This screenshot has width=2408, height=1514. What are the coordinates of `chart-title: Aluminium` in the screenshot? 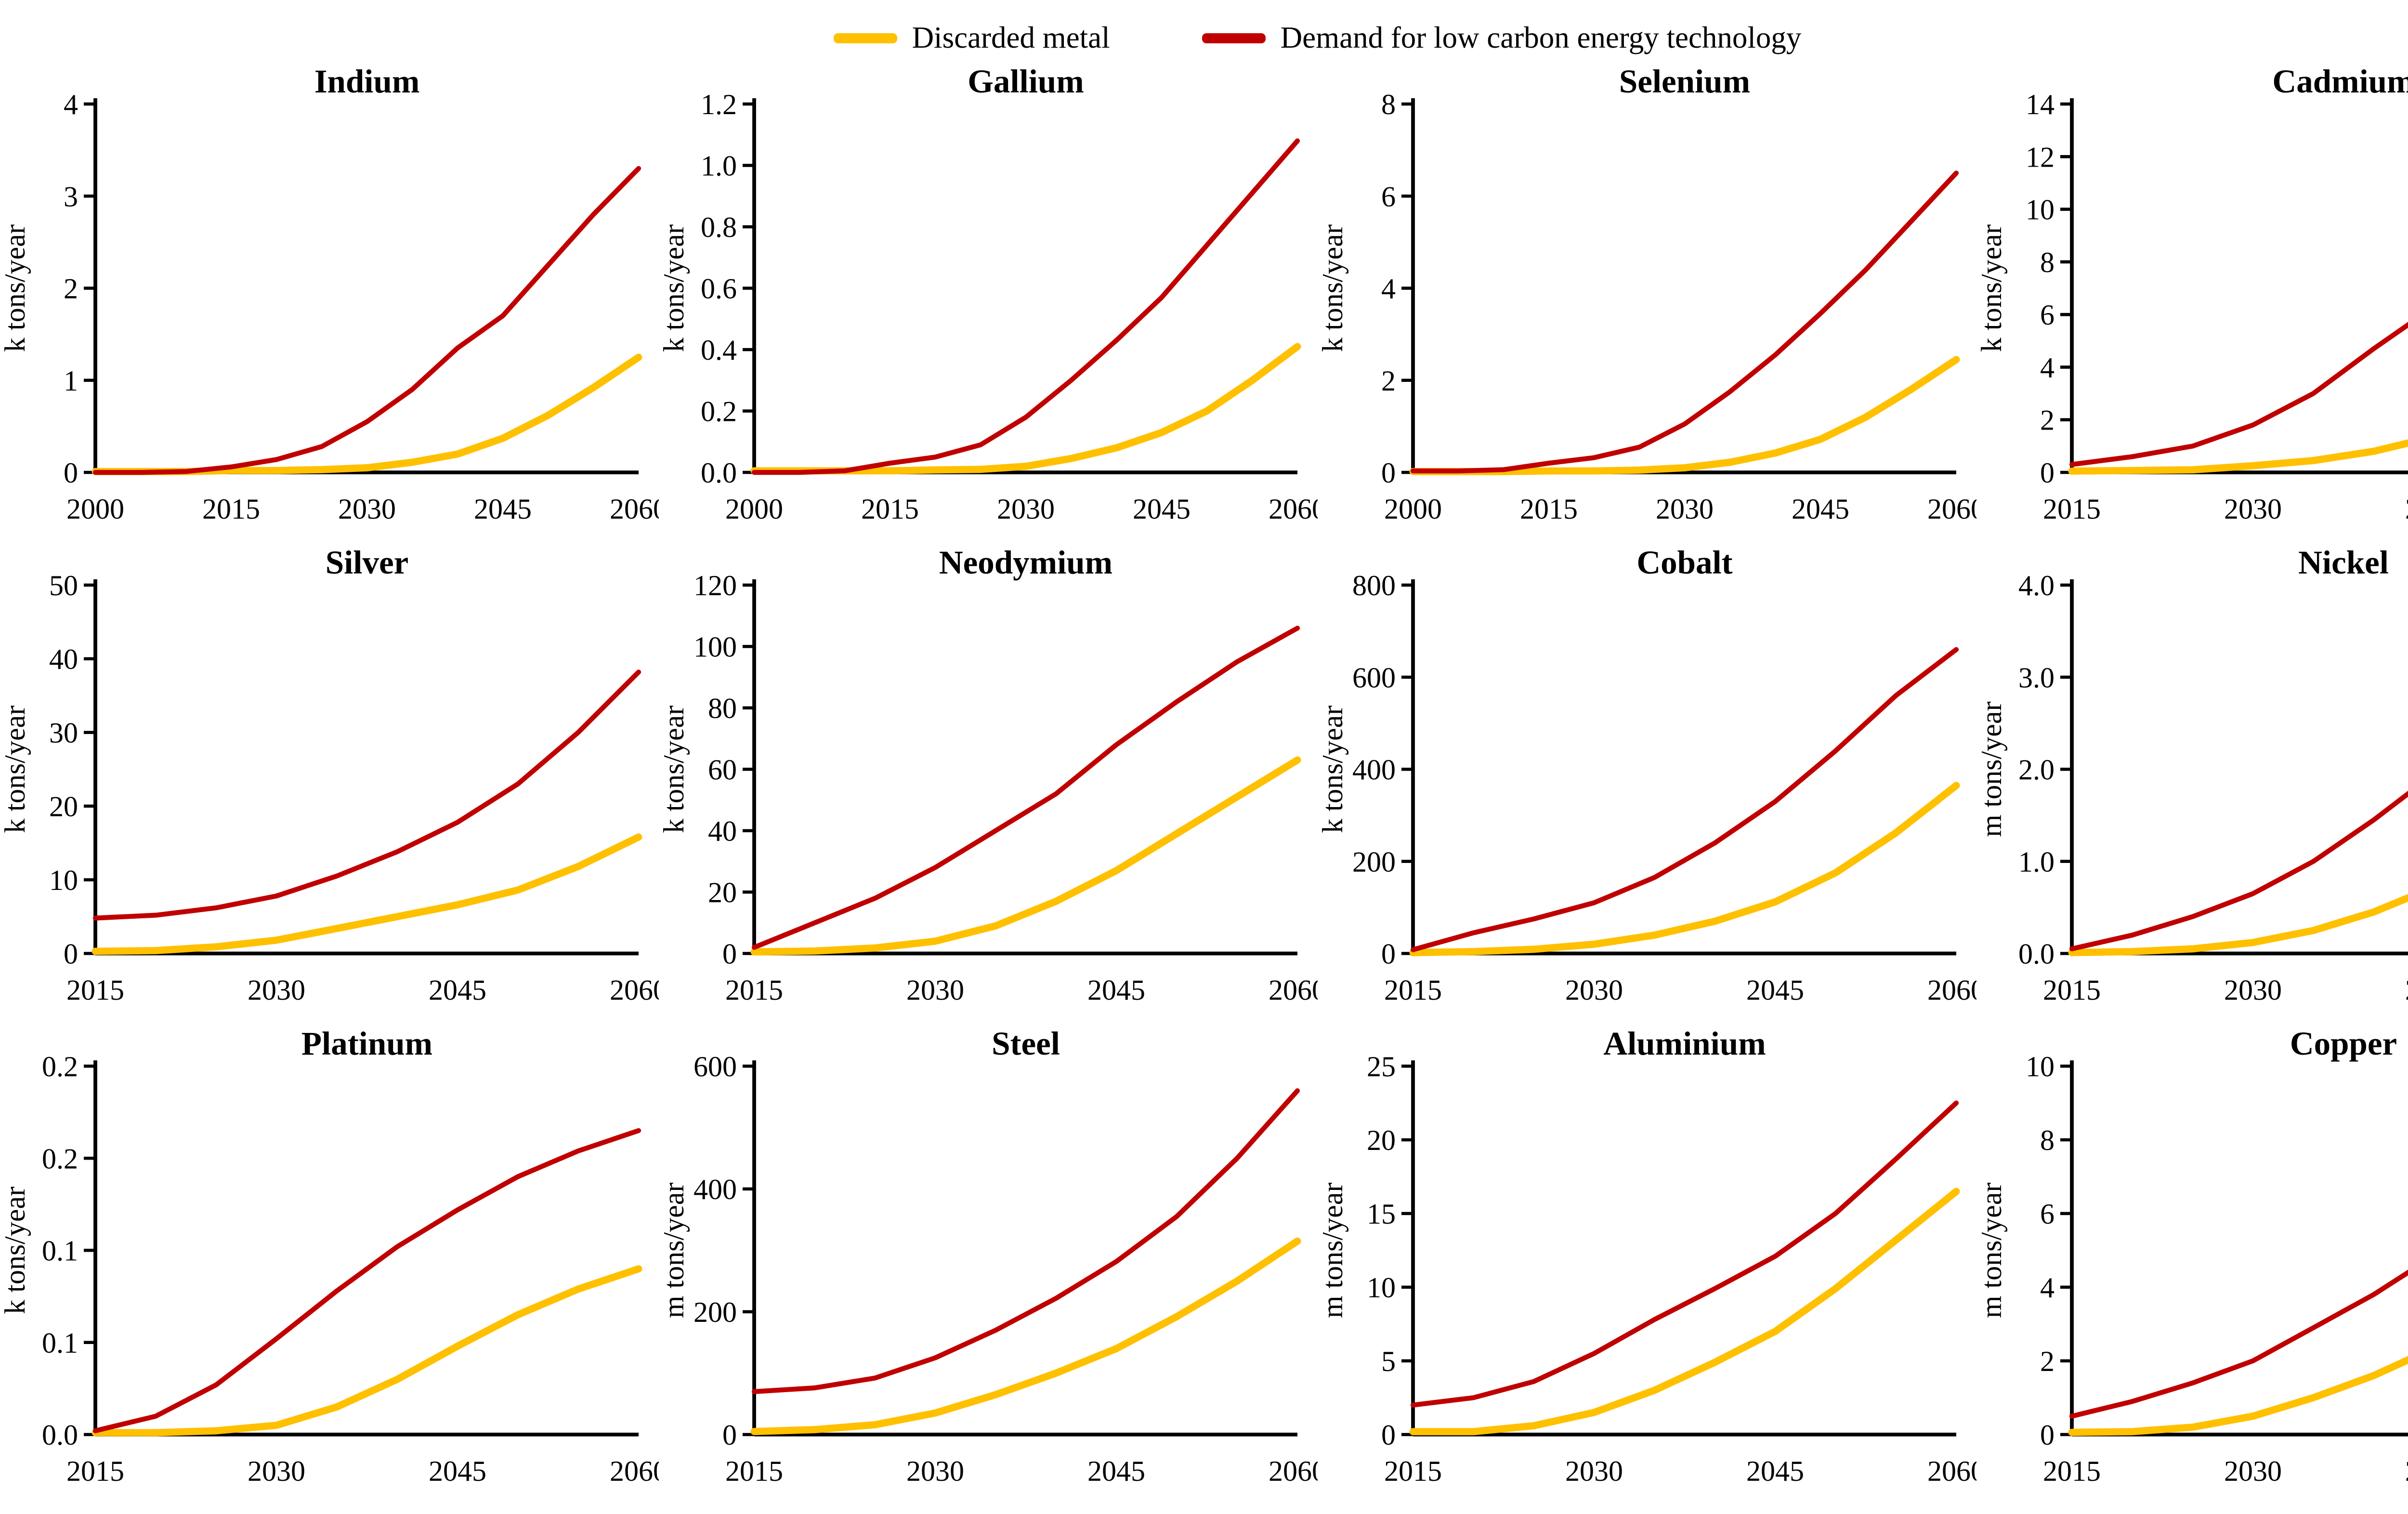 It's located at (1684, 1044).